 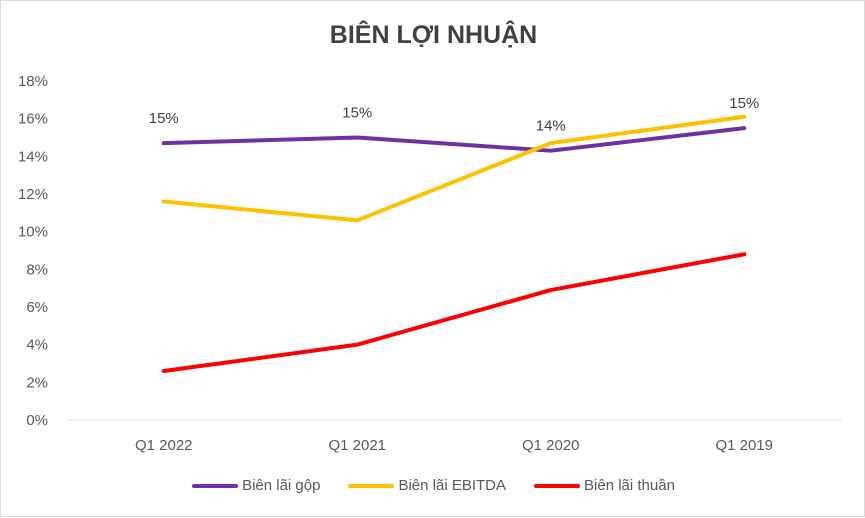 I want to click on legend-item-1: Biên lãi gộp, so click(x=256, y=485).